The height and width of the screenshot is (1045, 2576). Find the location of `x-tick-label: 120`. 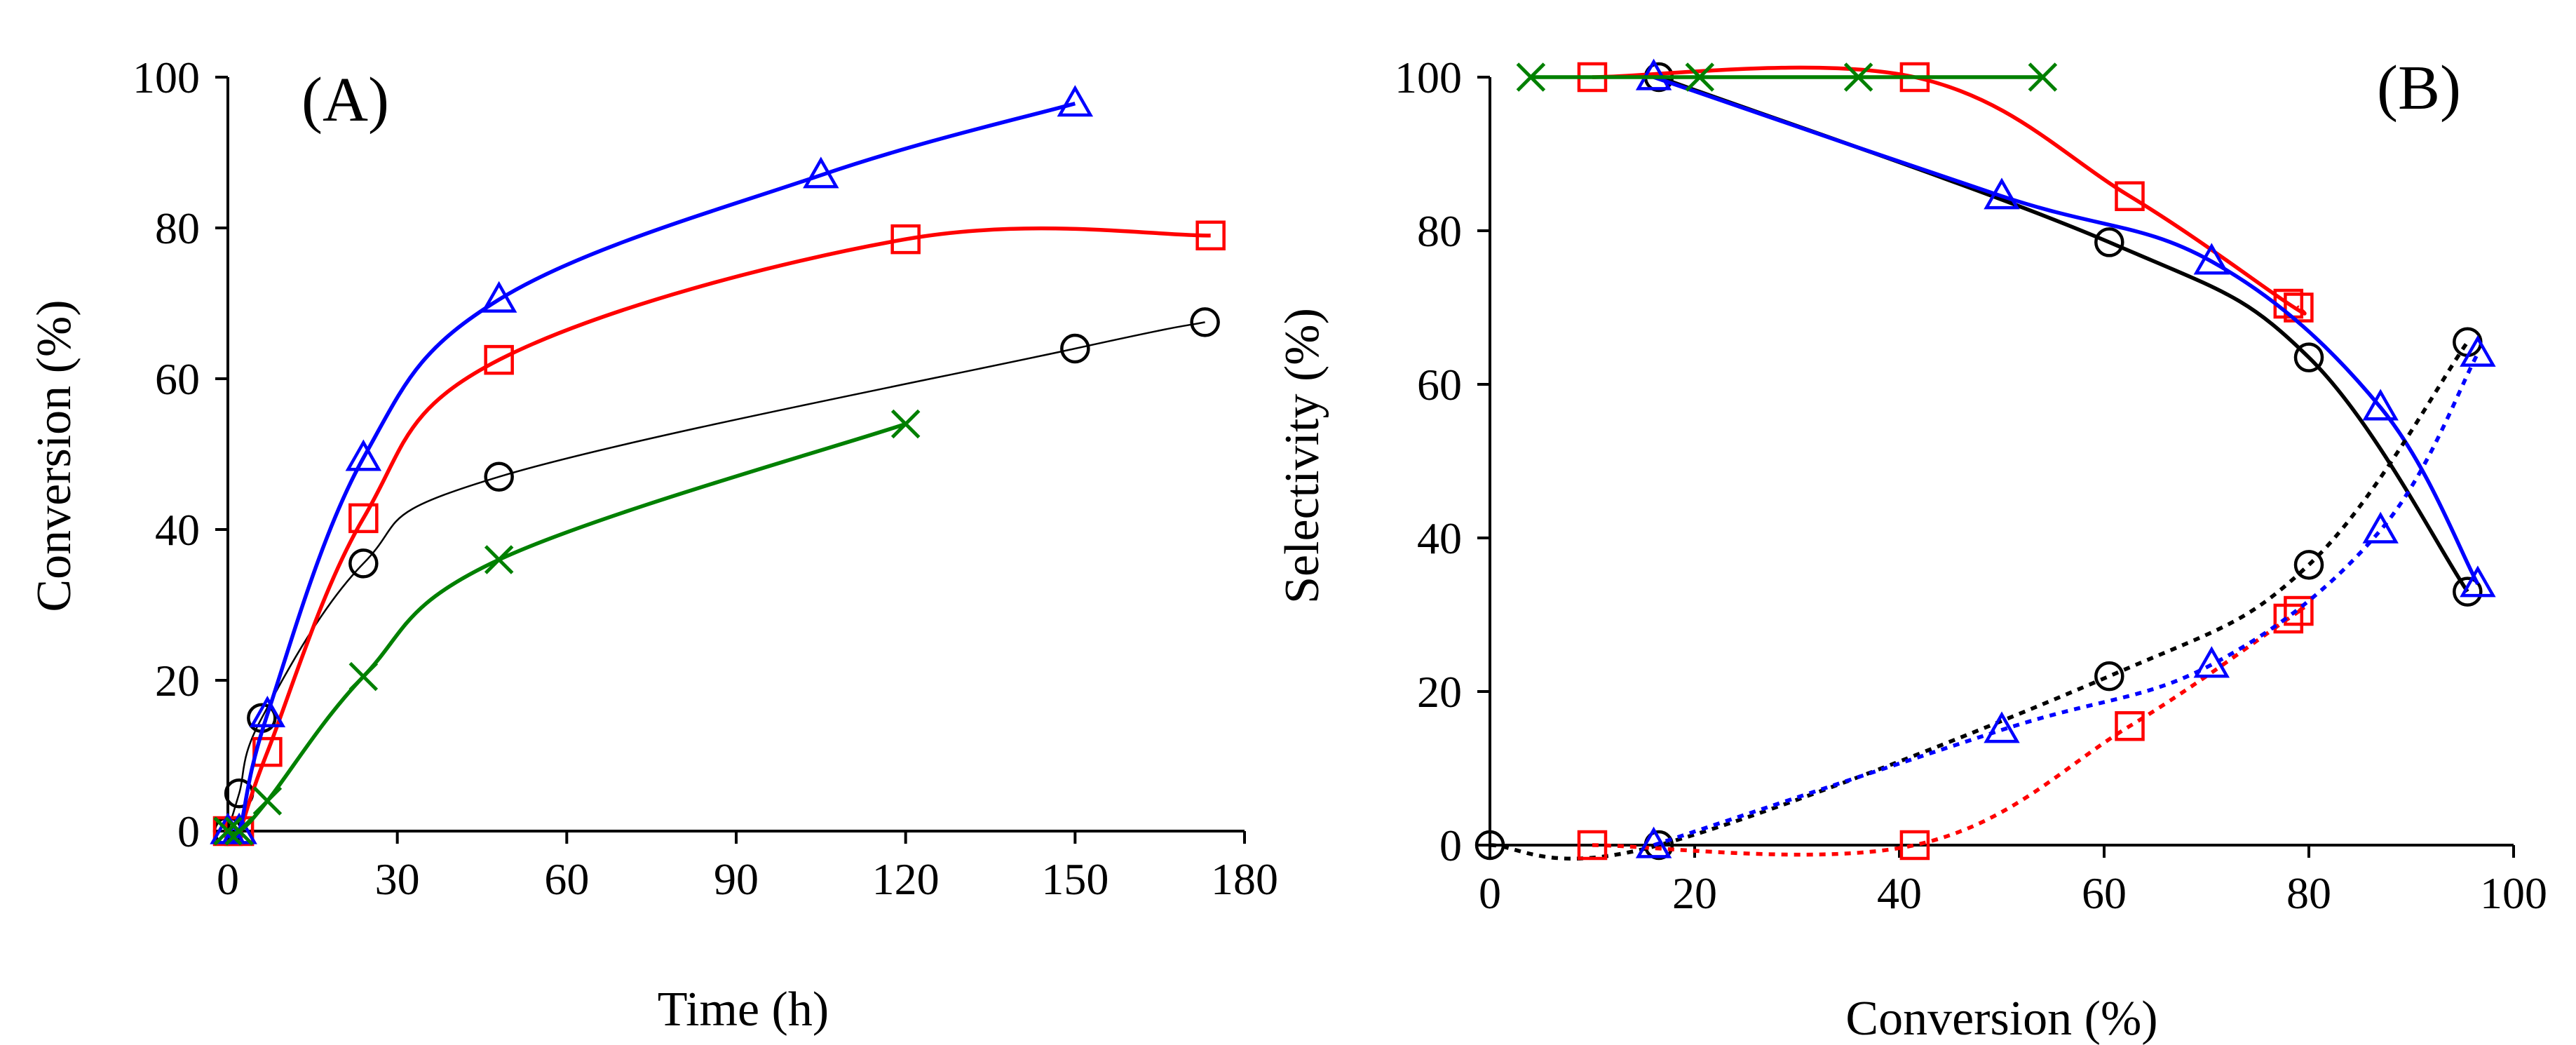

x-tick-label: 120 is located at coordinates (906, 879).